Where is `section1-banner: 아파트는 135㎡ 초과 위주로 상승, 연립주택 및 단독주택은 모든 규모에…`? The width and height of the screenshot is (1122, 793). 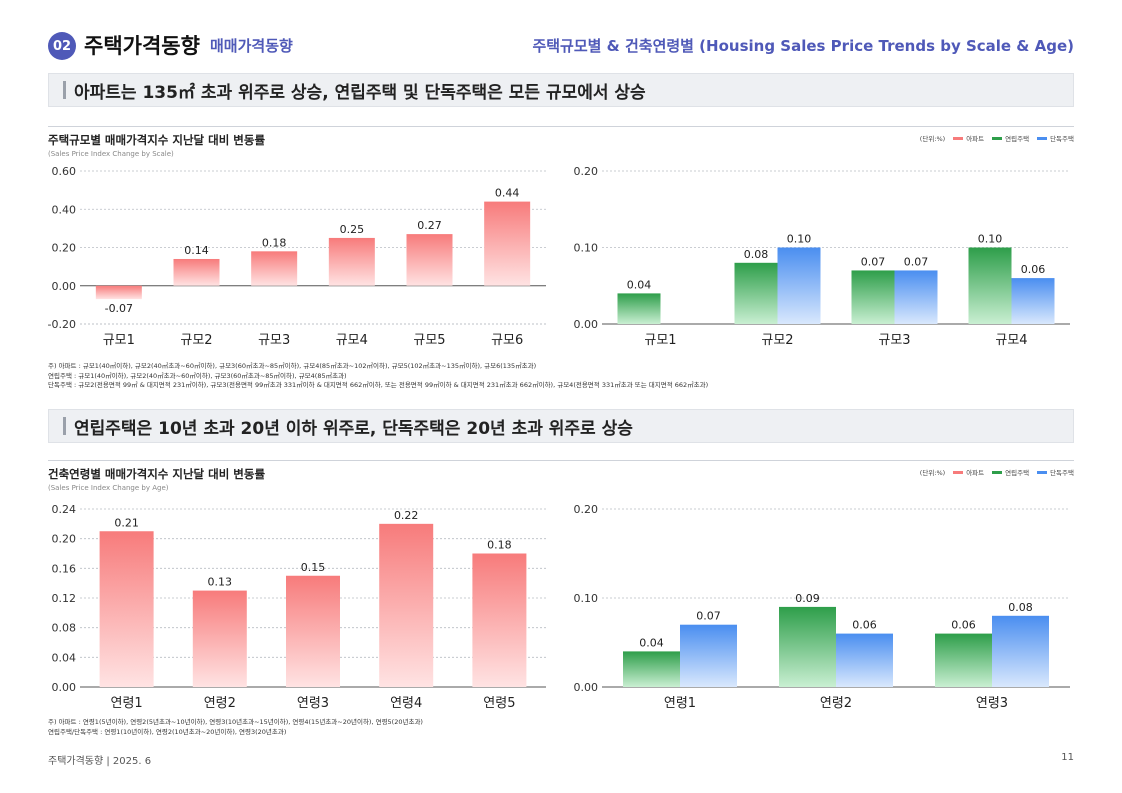
section1-banner: 아파트는 135㎡ 초과 위주로 상승, 연립주택 및 단독주택은 모든 규모에… is located at coordinates (561, 90).